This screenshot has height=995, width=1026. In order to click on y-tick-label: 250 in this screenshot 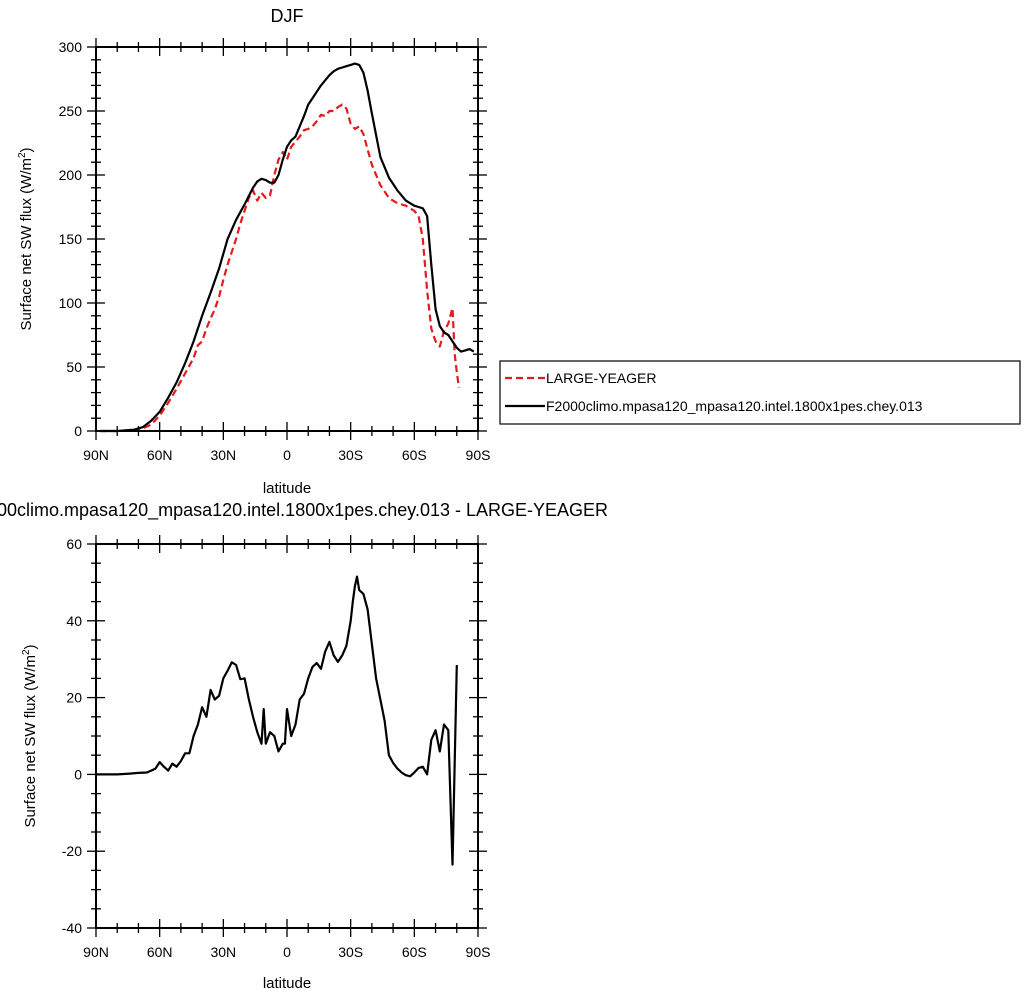, I will do `click(71, 111)`.